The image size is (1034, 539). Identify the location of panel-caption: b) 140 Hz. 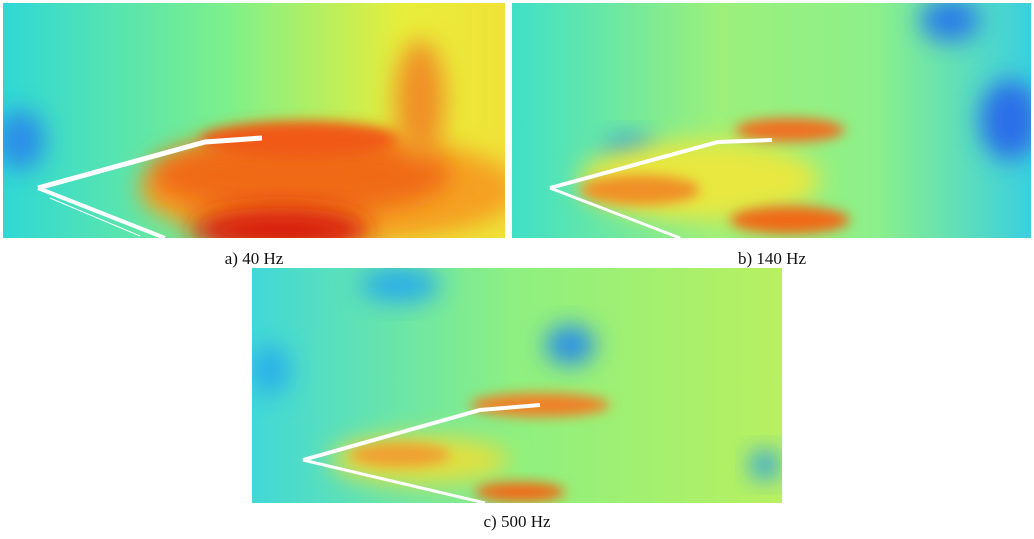
(772, 258).